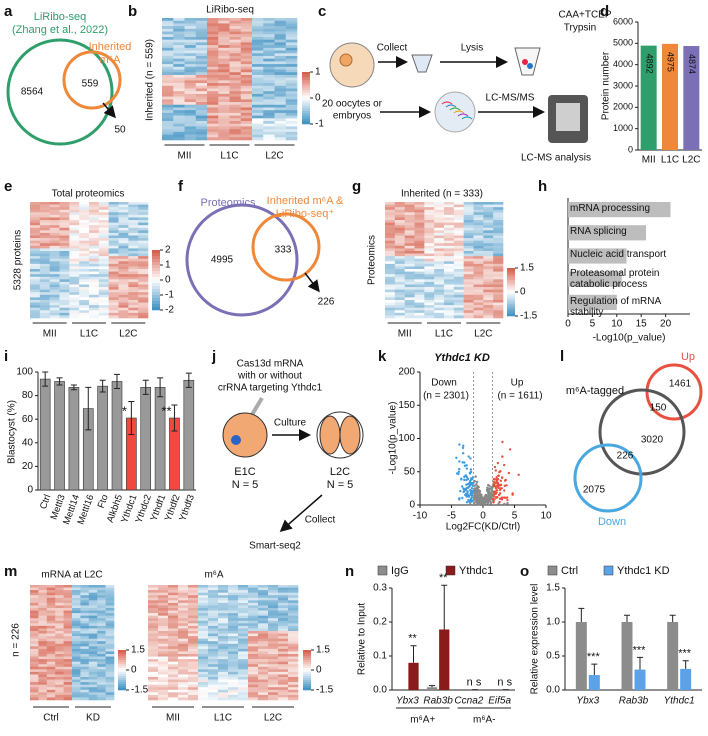  Describe the element at coordinates (642, 324) in the screenshot. I see `x-tick-label: 15` at that location.